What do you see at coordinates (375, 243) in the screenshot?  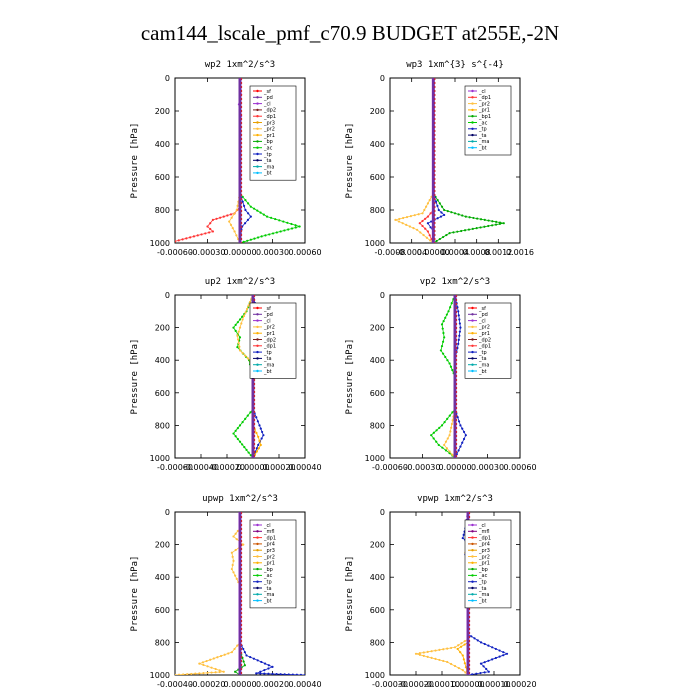 I see `y-tick-label: 1000` at bounding box center [375, 243].